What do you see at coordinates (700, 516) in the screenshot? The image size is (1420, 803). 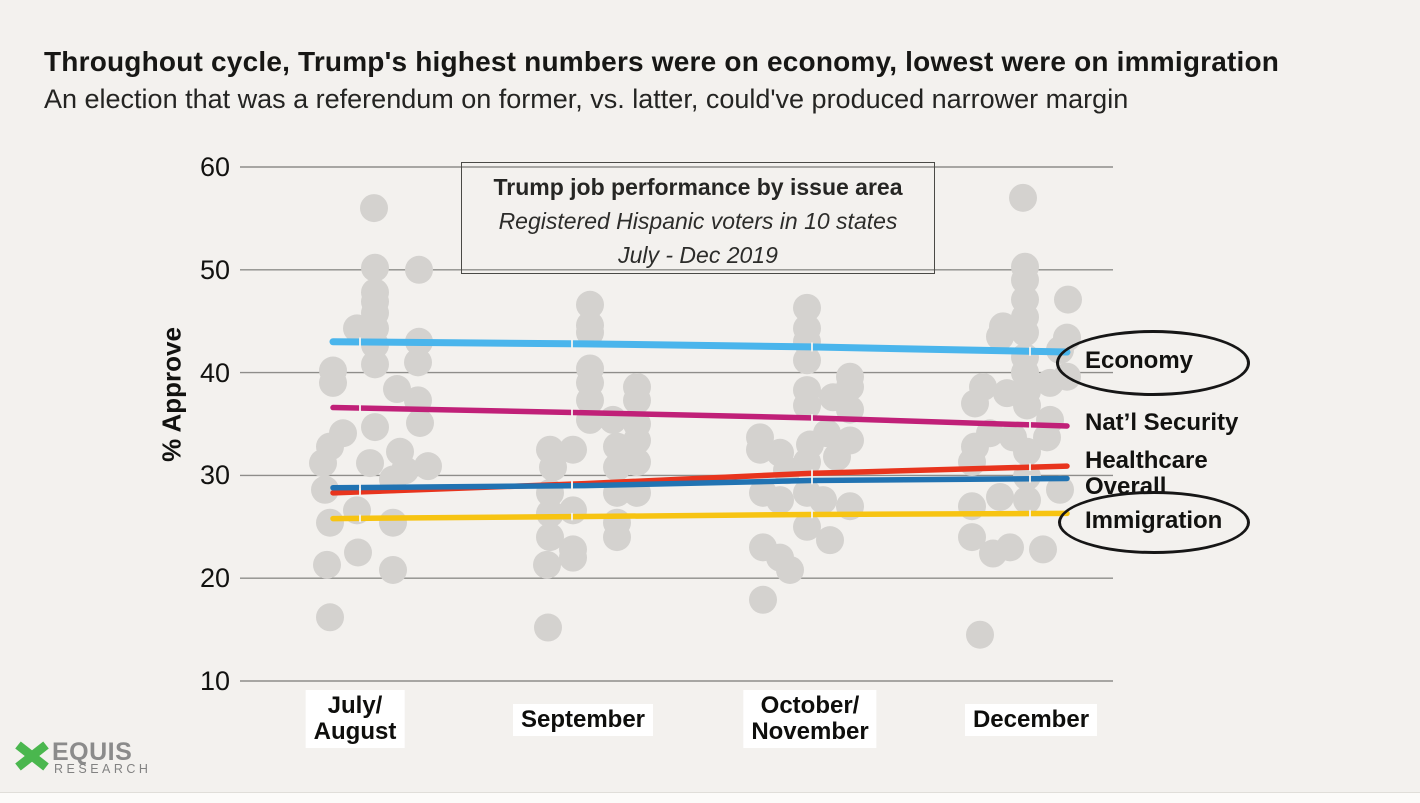 I see `trend-line-immigration` at bounding box center [700, 516].